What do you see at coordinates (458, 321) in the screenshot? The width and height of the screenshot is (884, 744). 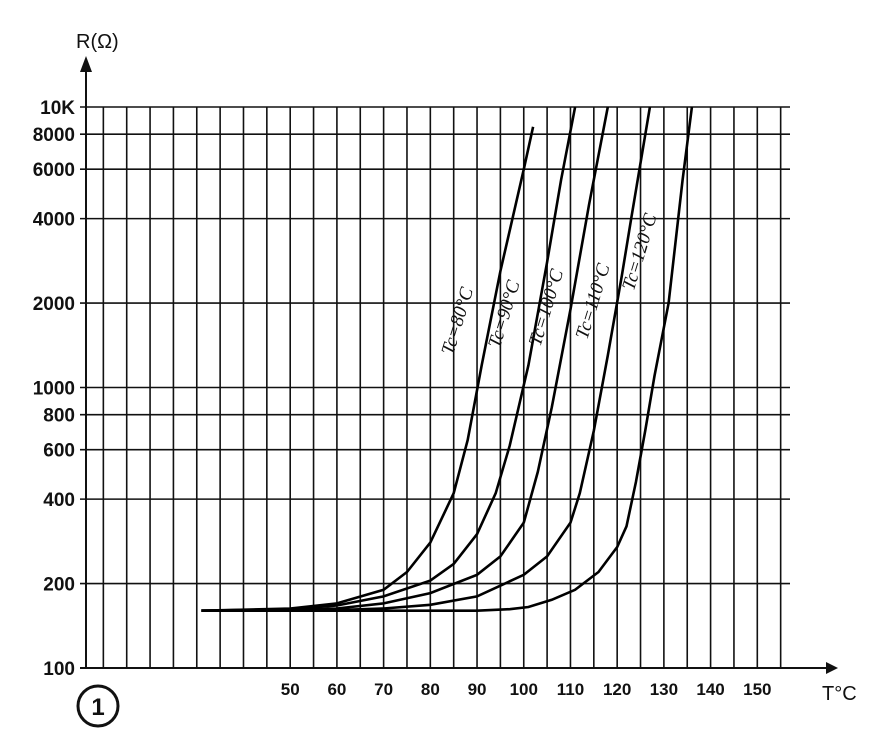 I see `series-label: Tc=80°C` at bounding box center [458, 321].